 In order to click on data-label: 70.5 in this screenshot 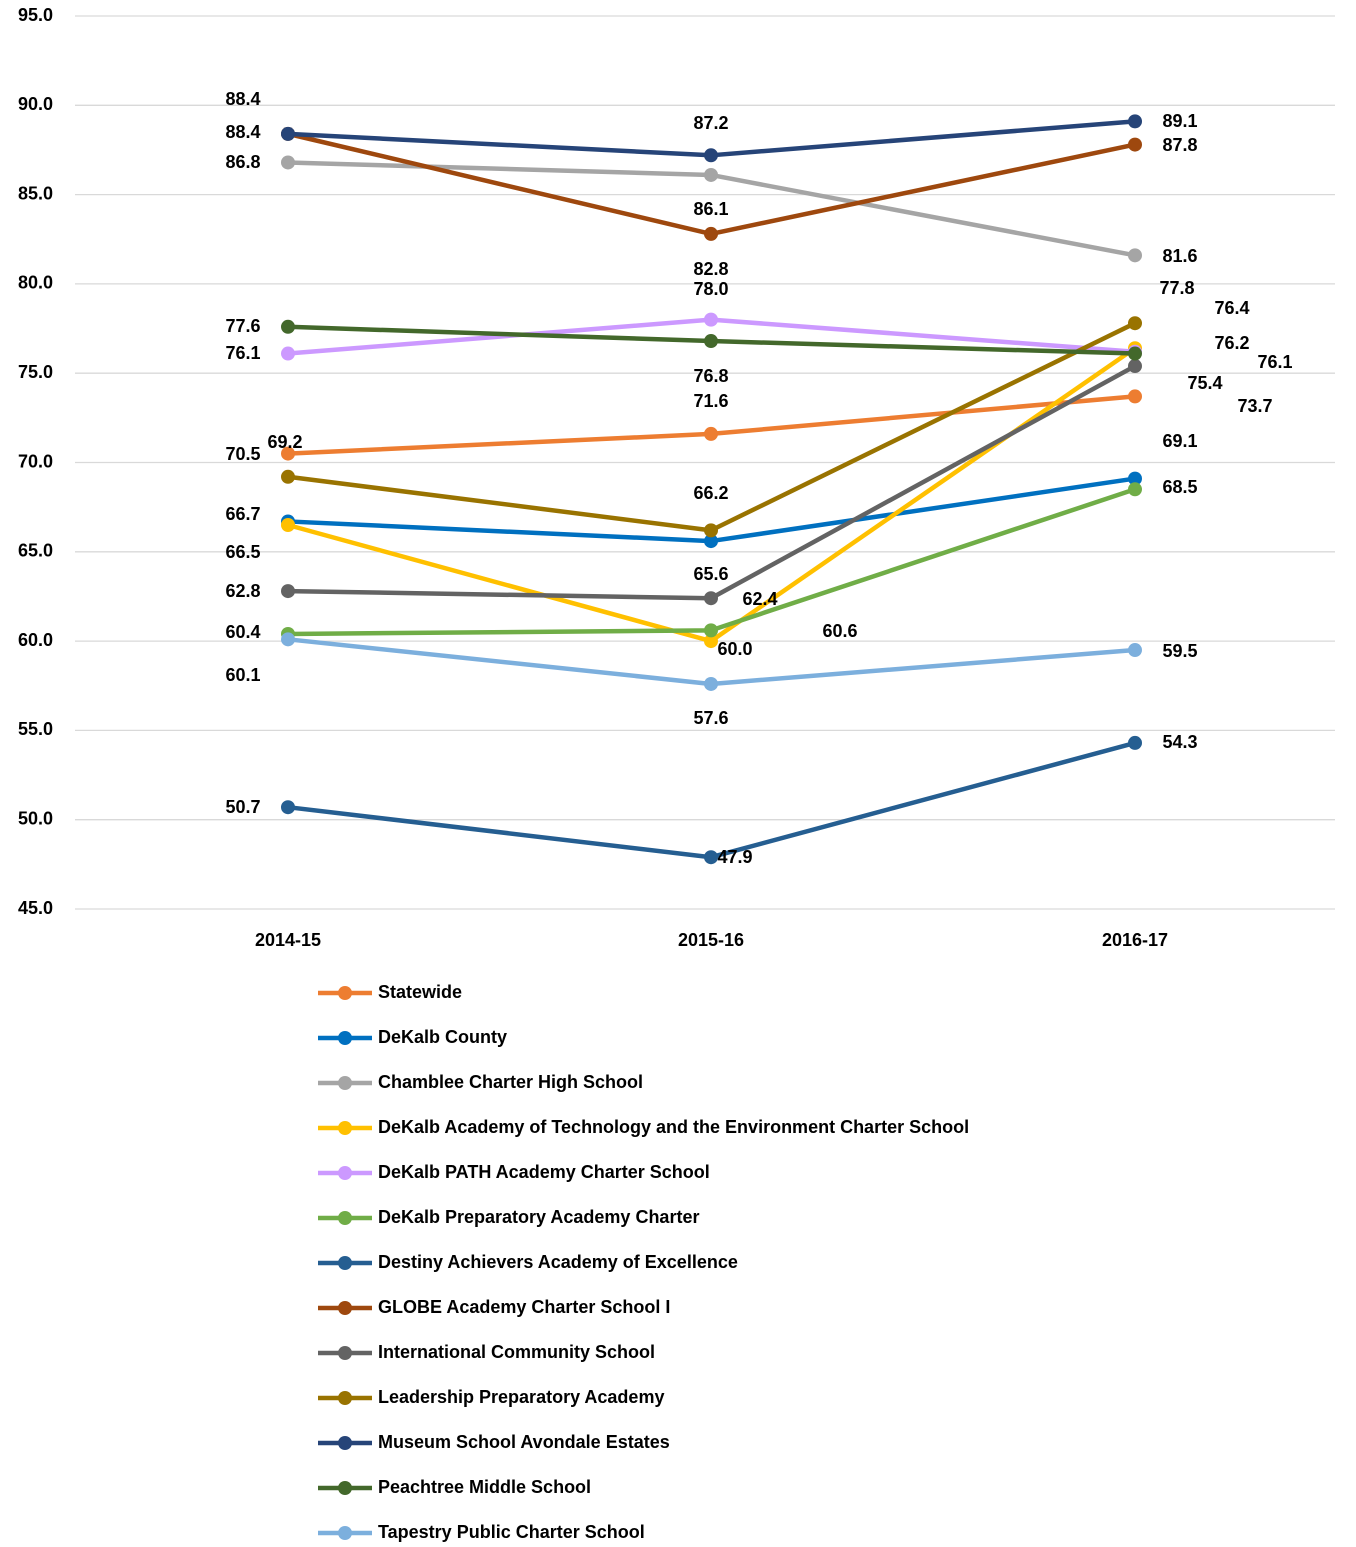, I will do `click(242, 454)`.